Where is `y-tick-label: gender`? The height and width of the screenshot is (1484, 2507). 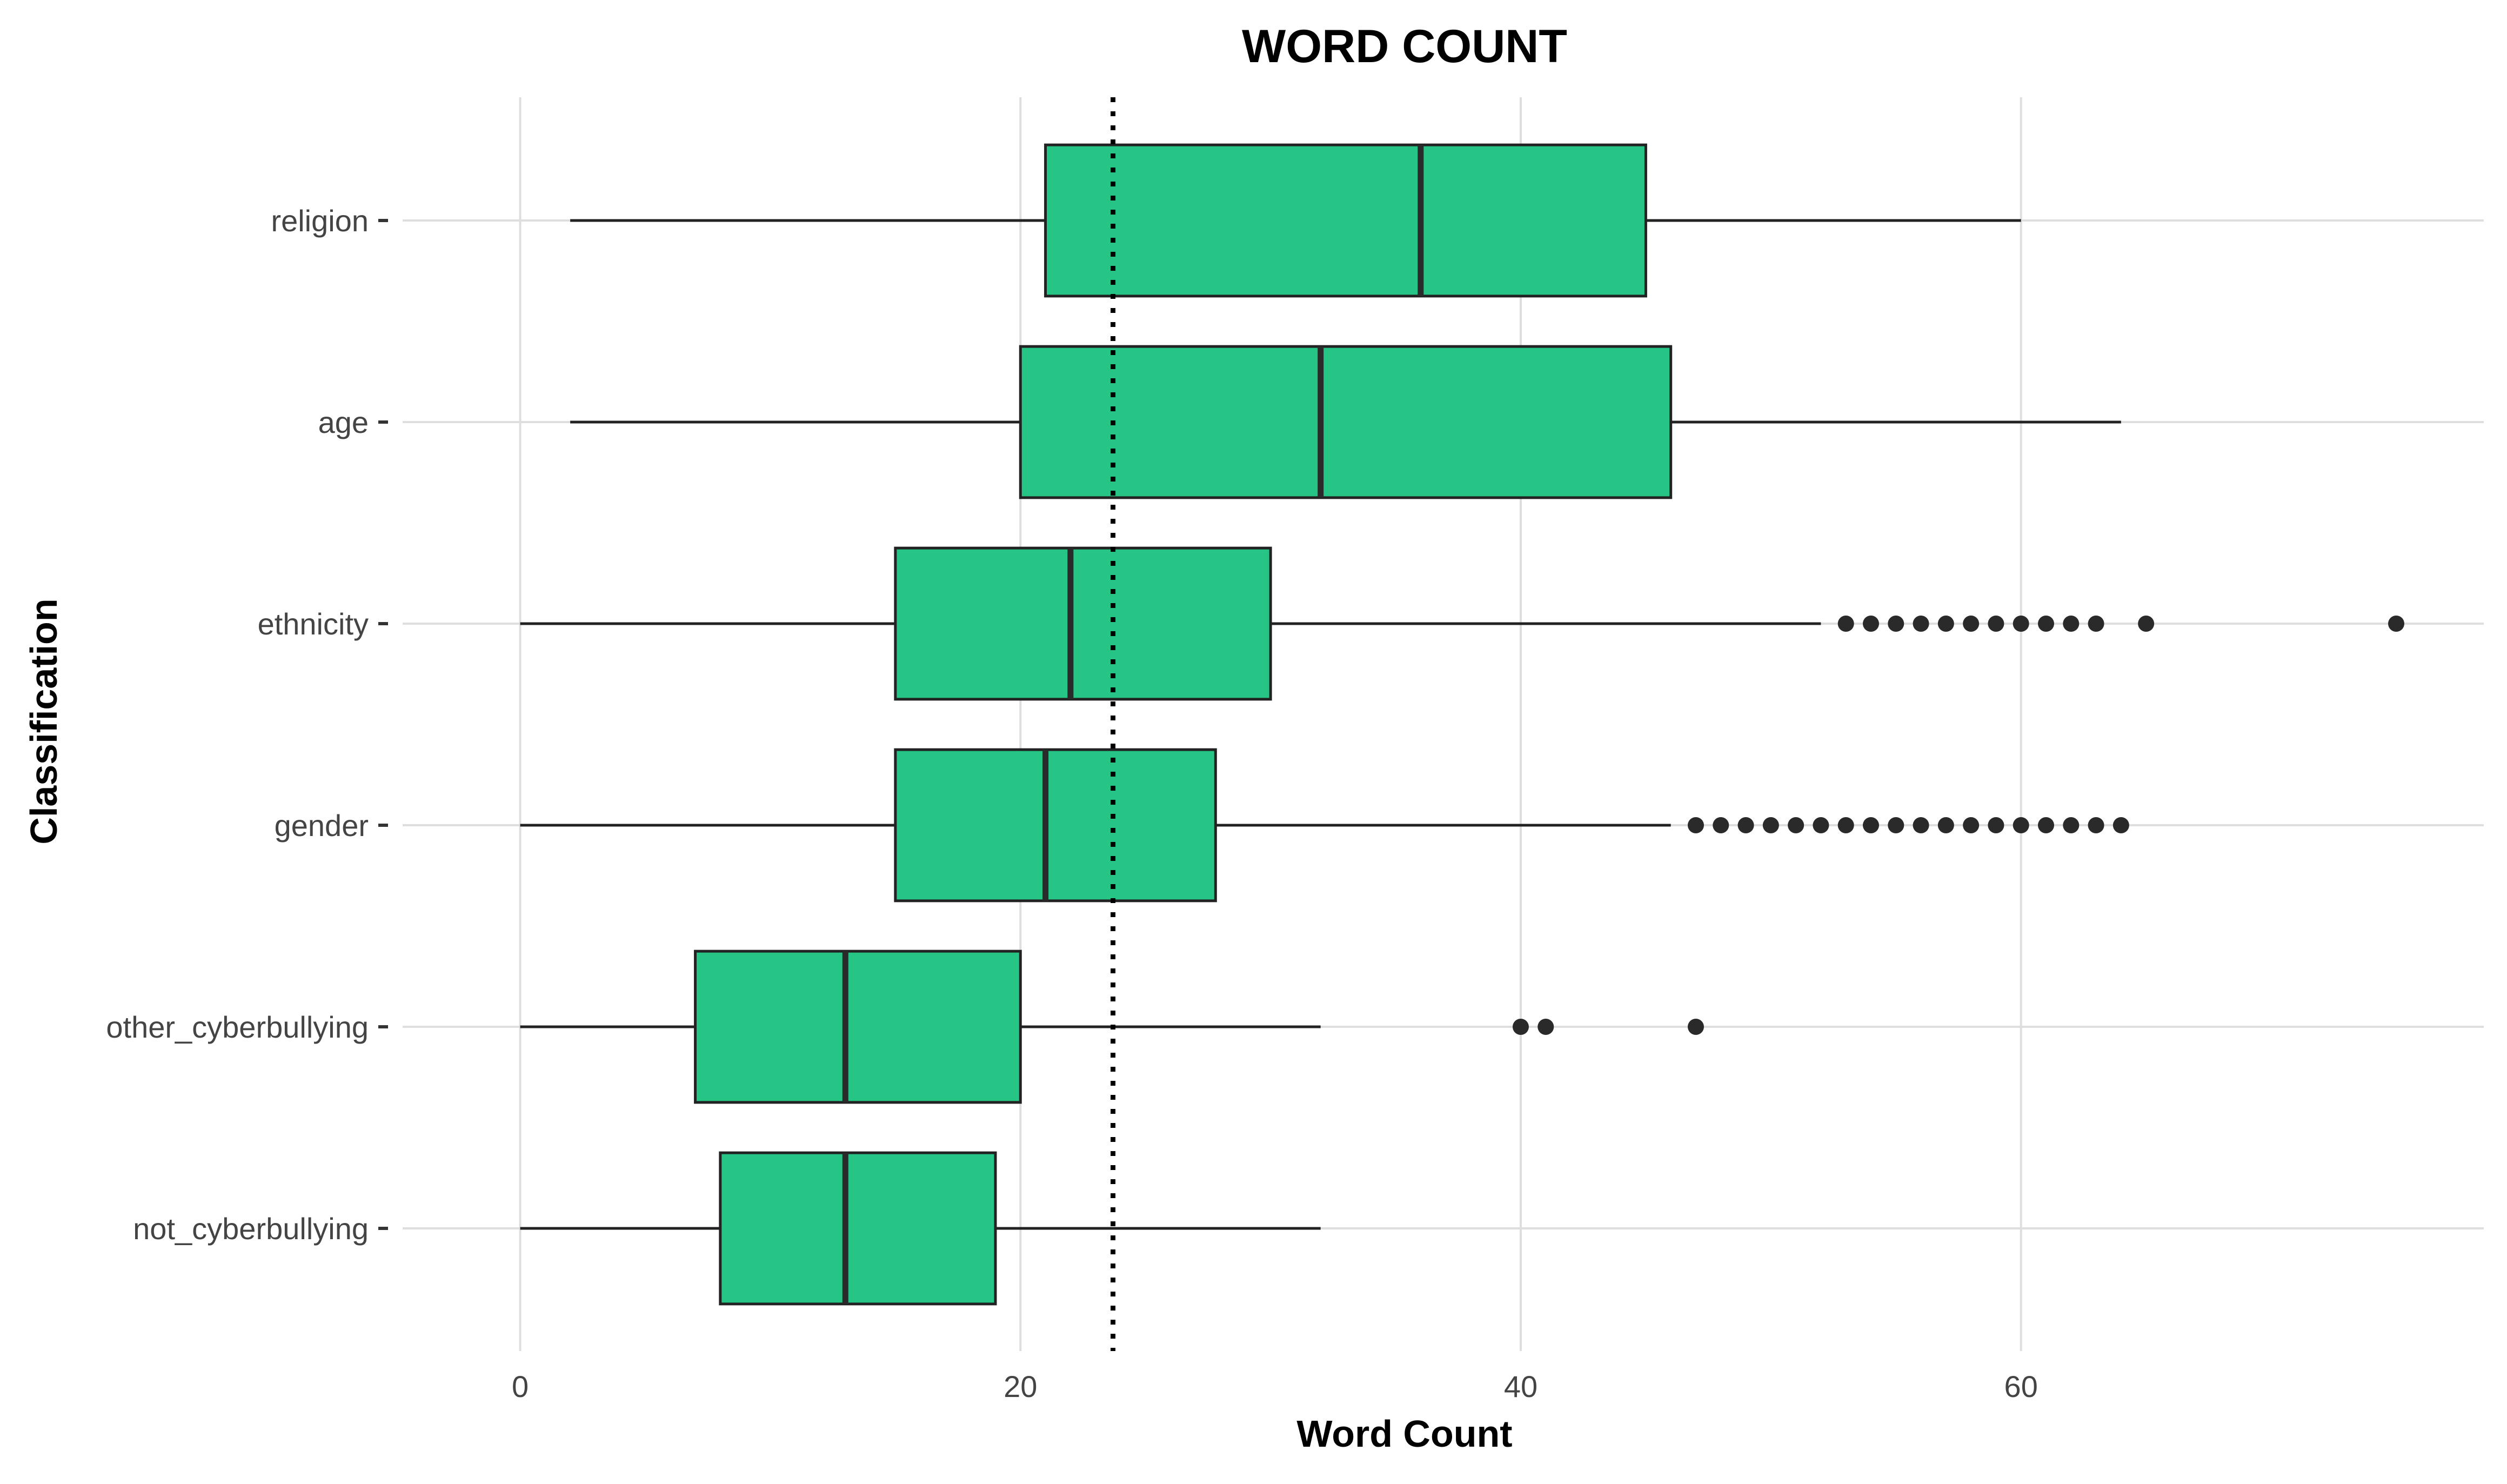 y-tick-label: gender is located at coordinates (322, 825).